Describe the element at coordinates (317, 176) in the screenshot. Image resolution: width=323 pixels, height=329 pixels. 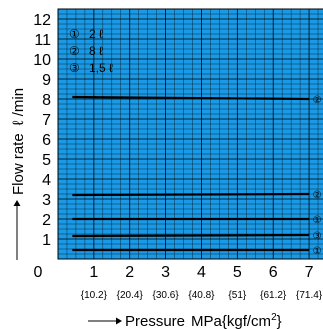
I see `series-markers: ② ② ① ③ ①` at that location.